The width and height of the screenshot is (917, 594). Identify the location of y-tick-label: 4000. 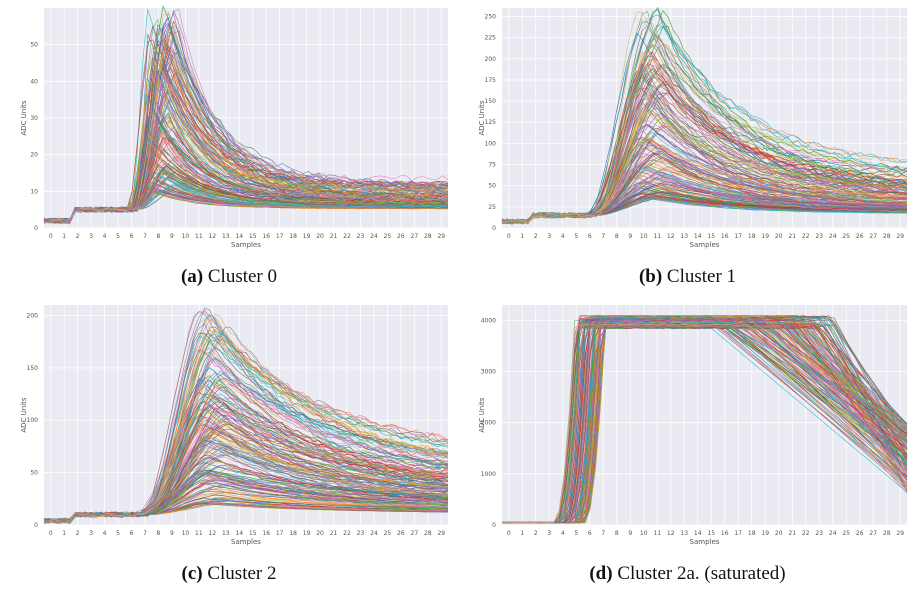
(488, 320).